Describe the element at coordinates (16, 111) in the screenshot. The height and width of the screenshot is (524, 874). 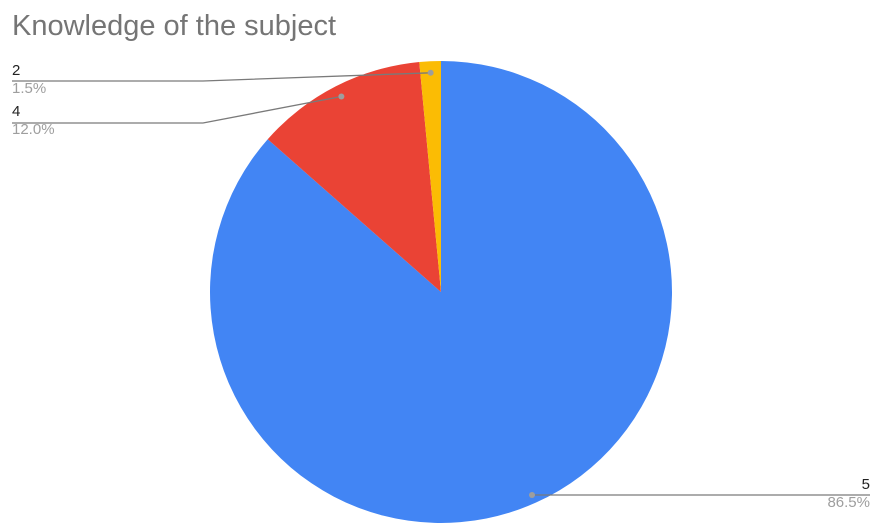
I see `slice-label-4: 4` at that location.